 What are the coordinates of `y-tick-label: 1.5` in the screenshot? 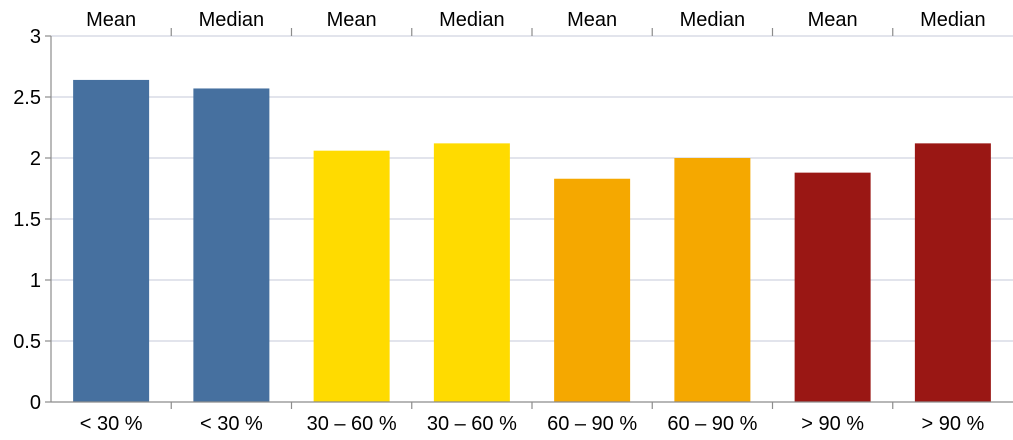 It's located at (27, 220).